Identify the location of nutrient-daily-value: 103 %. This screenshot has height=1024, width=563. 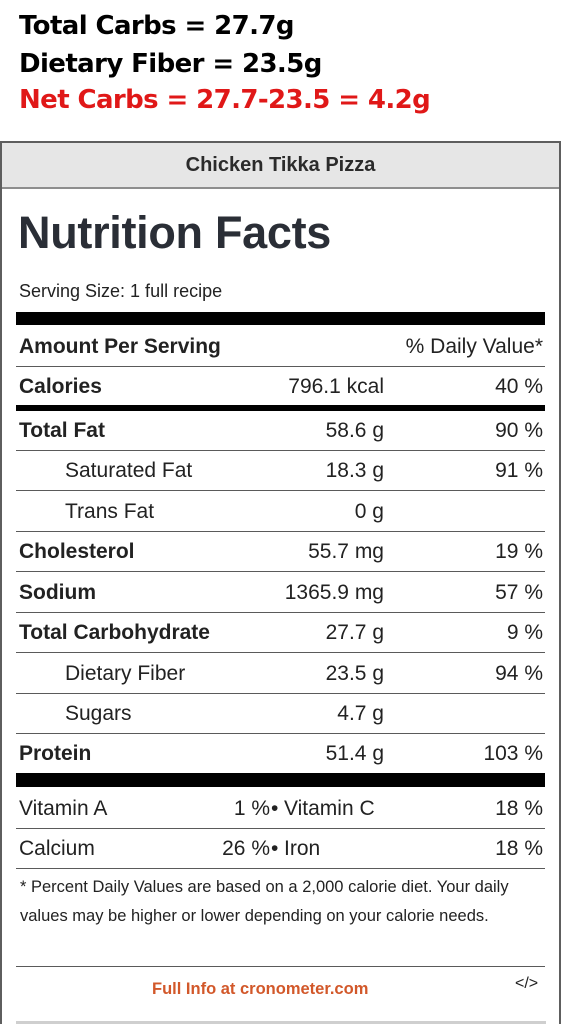
(513, 753).